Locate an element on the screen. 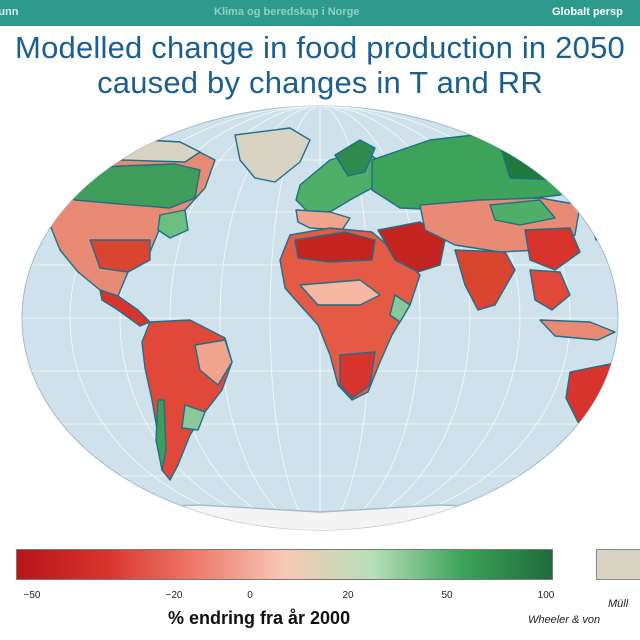 This screenshot has height=640, width=640. chile-green is located at coordinates (161, 435).